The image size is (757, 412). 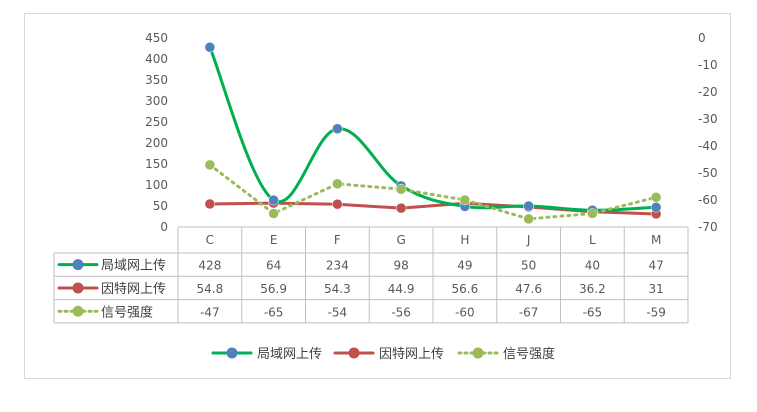 I want to click on table-value-cell: -67, so click(x=529, y=312).